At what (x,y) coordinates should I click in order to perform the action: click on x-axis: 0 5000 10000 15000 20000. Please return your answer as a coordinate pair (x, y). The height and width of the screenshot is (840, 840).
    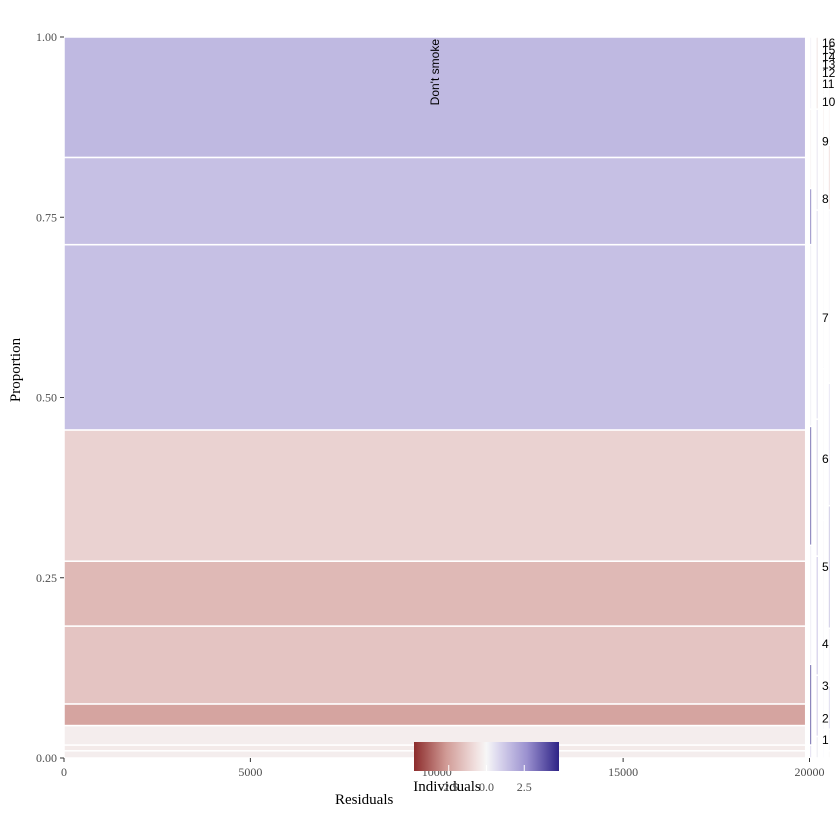
    Looking at the image, I should click on (442, 768).